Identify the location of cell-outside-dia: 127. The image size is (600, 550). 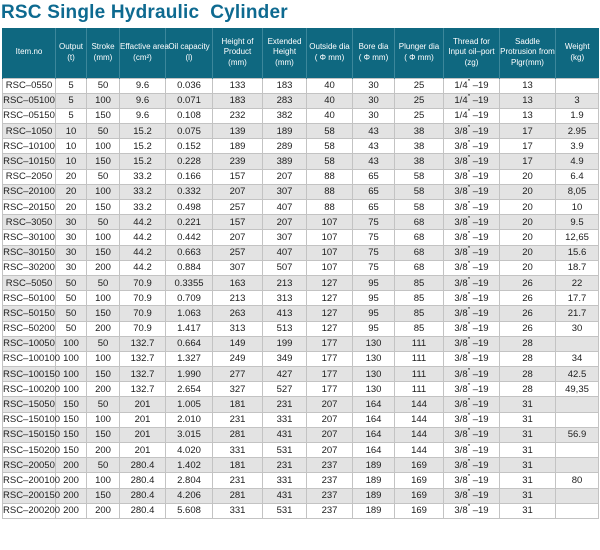
(329, 328).